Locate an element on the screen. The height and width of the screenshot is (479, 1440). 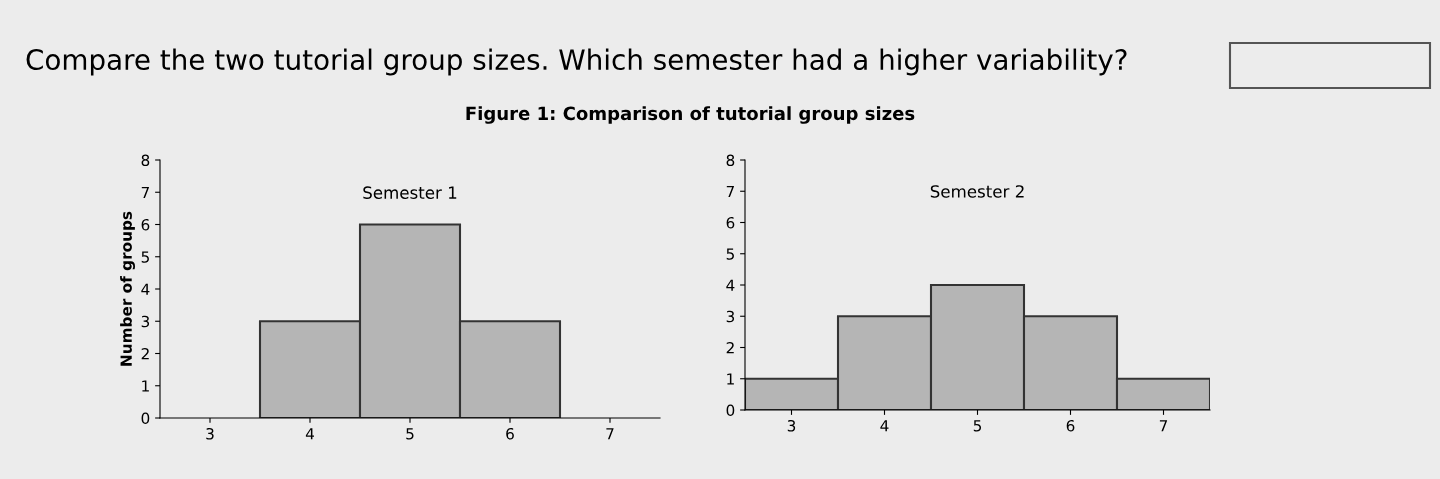
text: Compare the two tutorial group sizes. Which semester had a higher variability? is located at coordinates (576, 62).